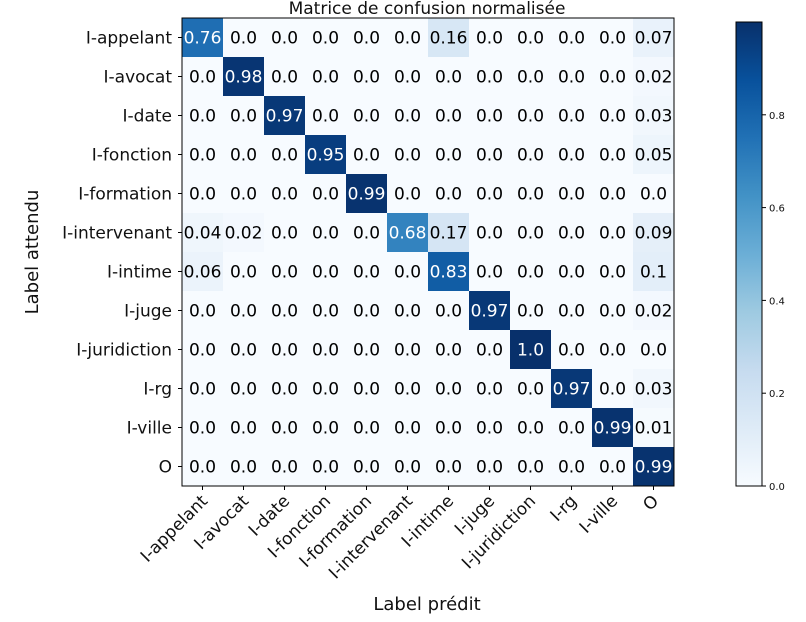 The height and width of the screenshot is (622, 806). I want to click on y-tick-label: I-date, so click(147, 117).